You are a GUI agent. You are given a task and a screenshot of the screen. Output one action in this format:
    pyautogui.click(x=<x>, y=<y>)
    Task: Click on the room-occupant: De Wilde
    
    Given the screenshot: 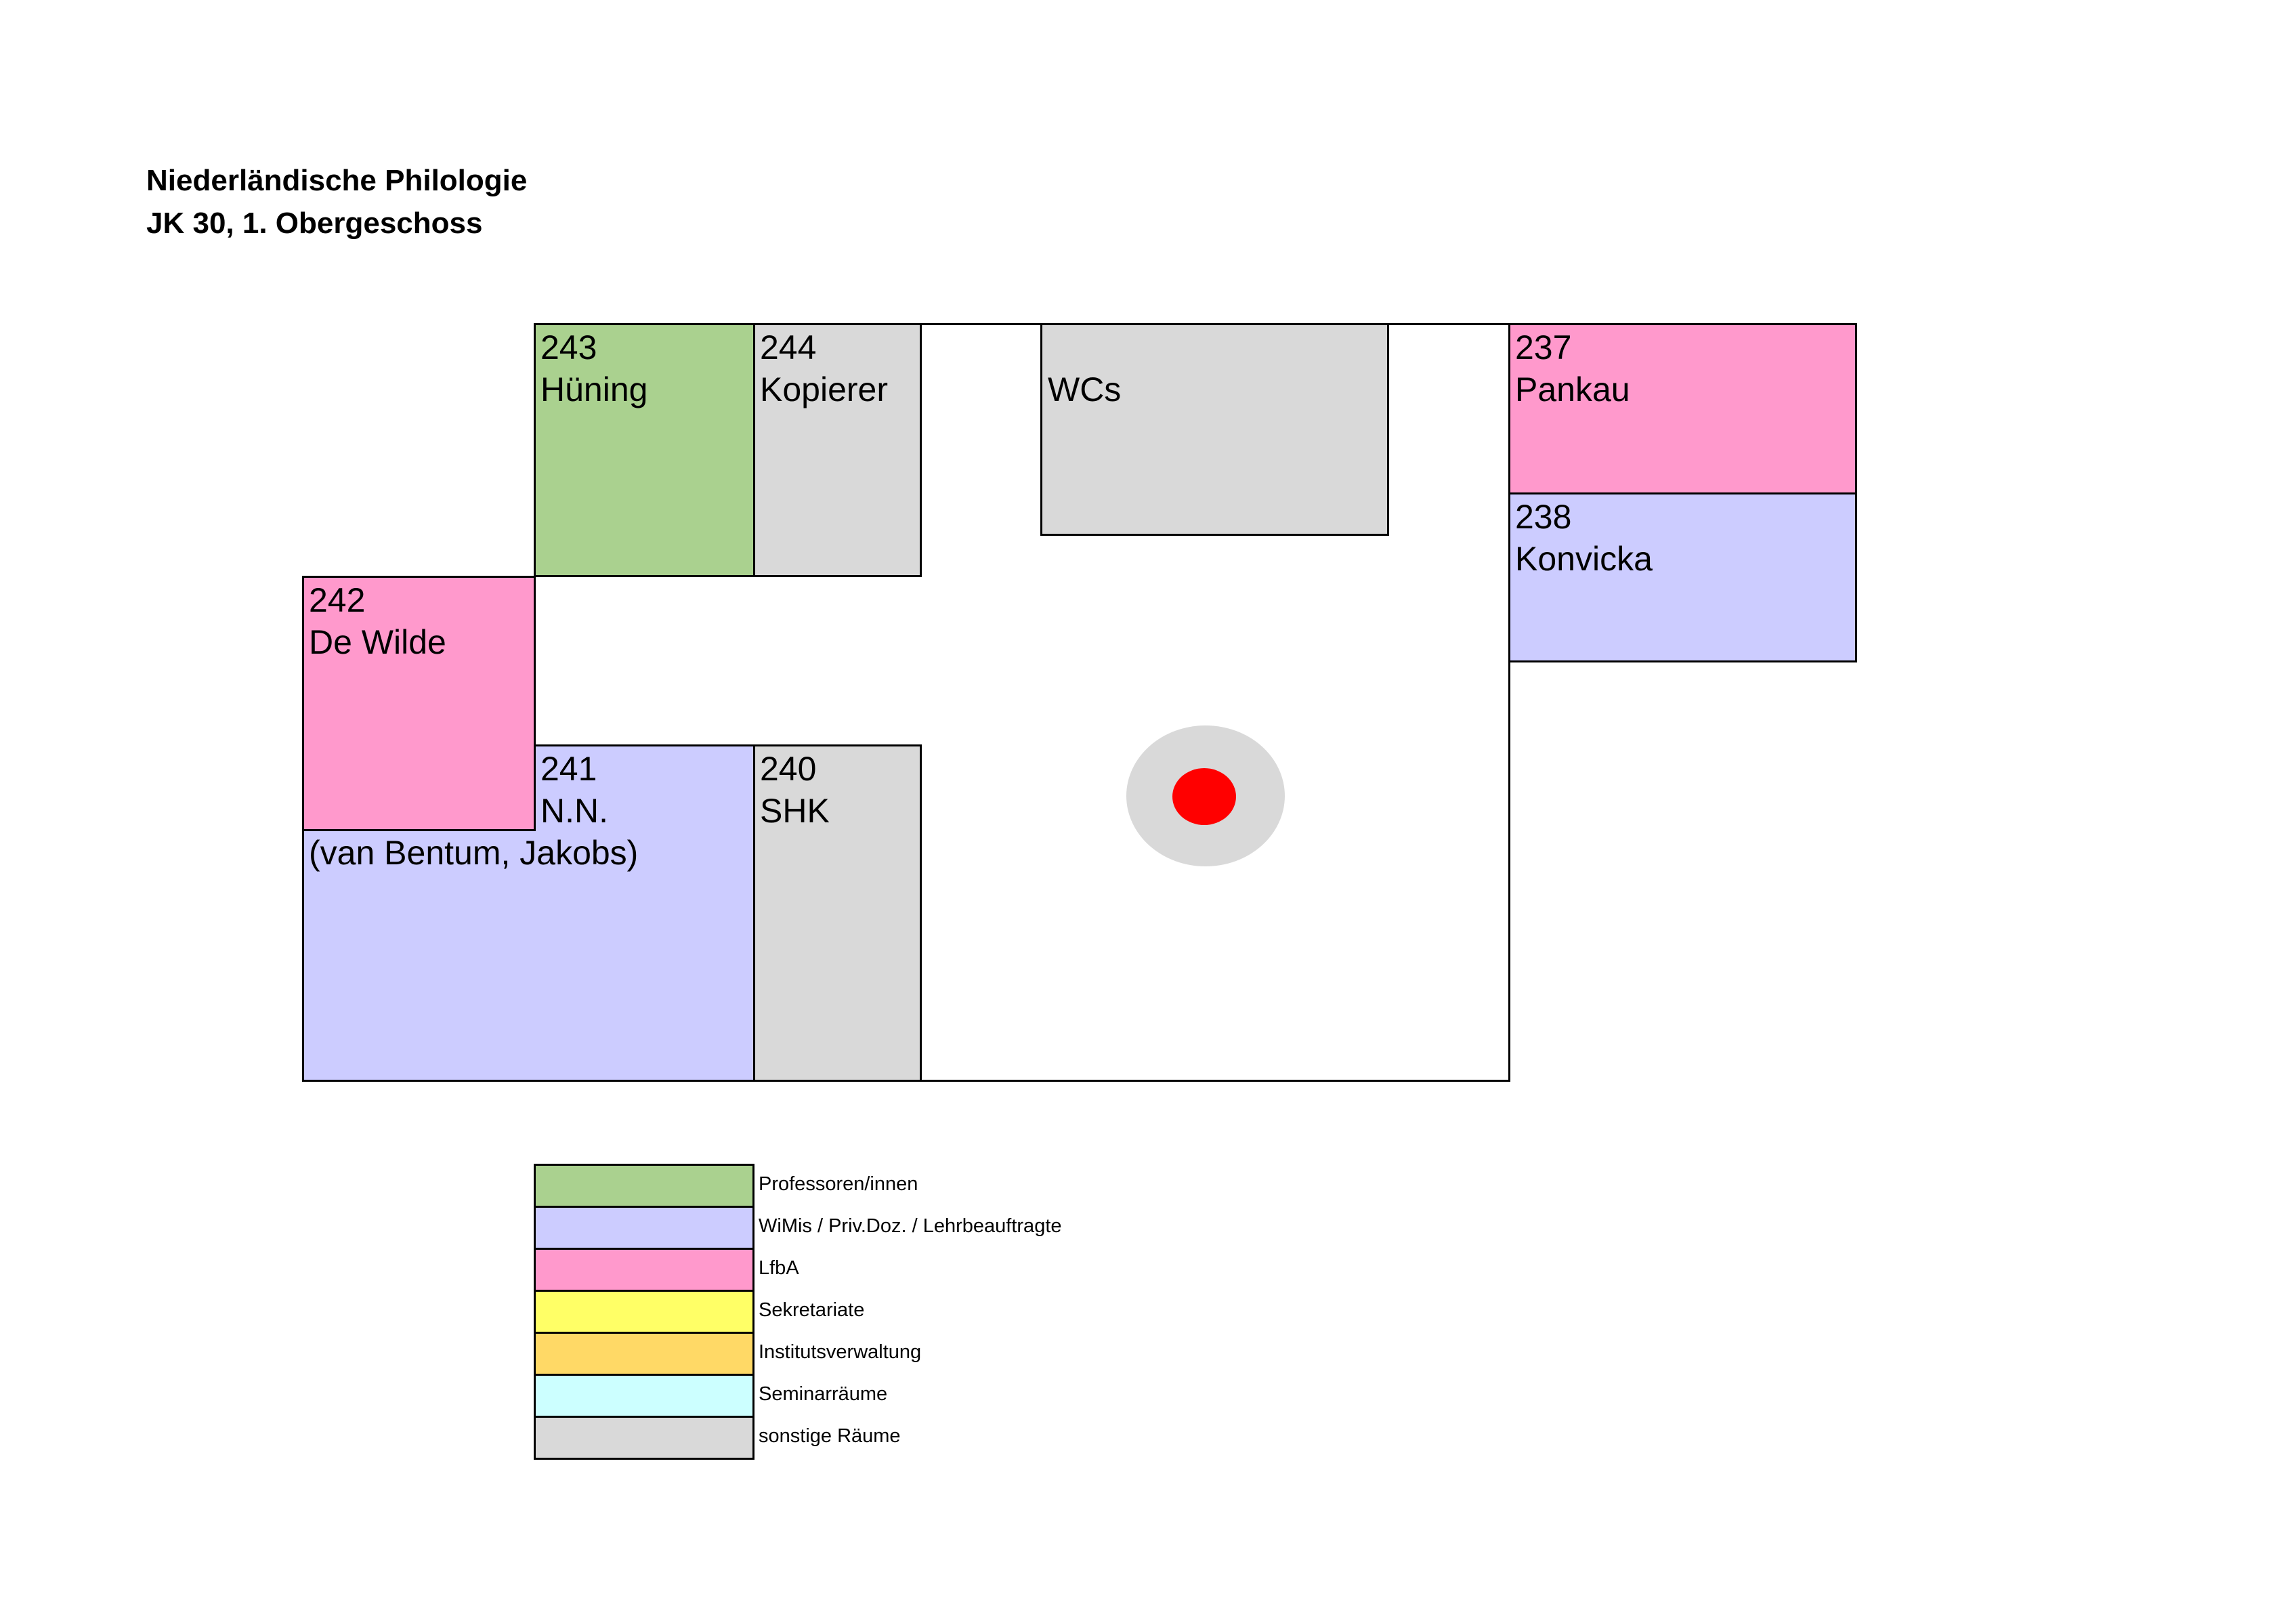 What is the action you would take?
    pyautogui.click(x=377, y=642)
    